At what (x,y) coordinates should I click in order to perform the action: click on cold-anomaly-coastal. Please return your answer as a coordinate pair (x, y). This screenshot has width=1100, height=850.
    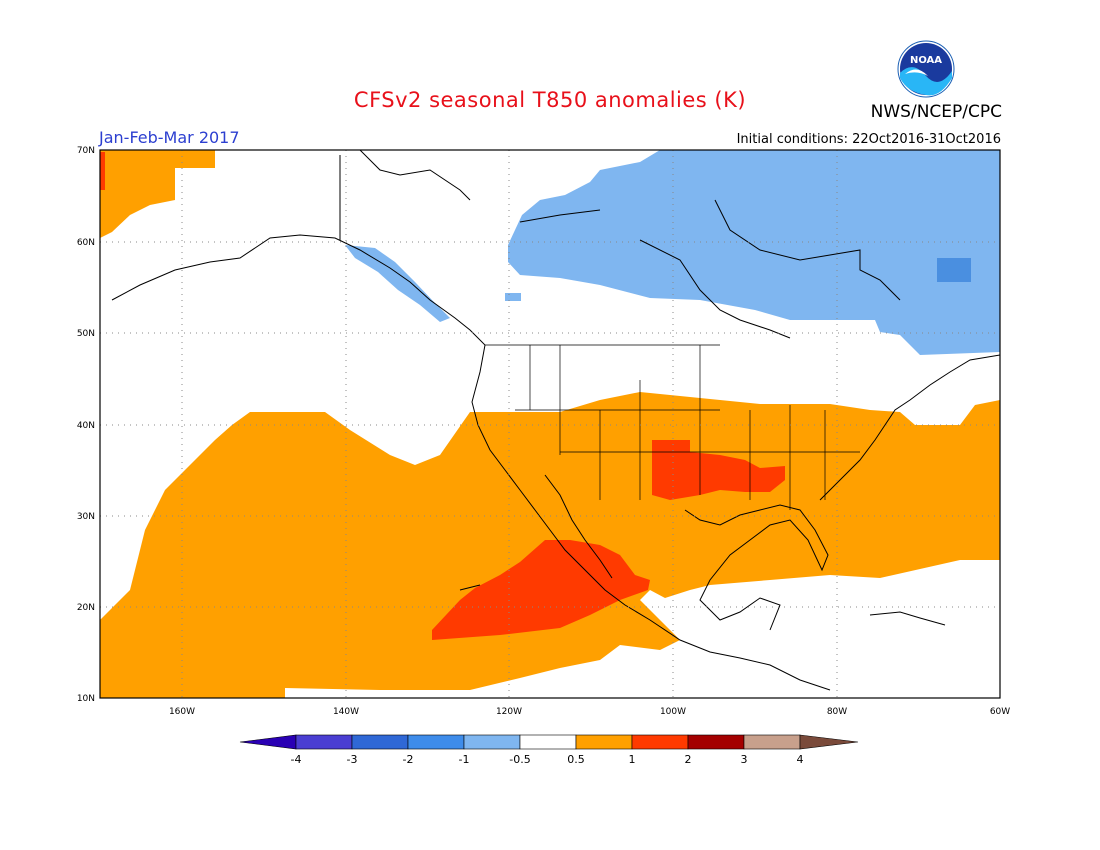
    Looking at the image, I should click on (397, 283).